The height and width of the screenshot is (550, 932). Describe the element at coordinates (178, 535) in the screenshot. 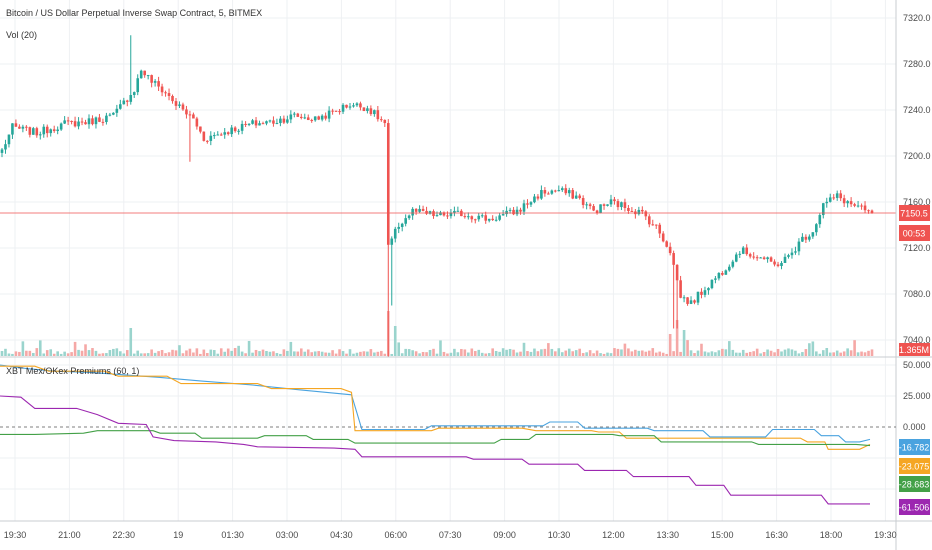

I see `time-tick-label: 19` at that location.